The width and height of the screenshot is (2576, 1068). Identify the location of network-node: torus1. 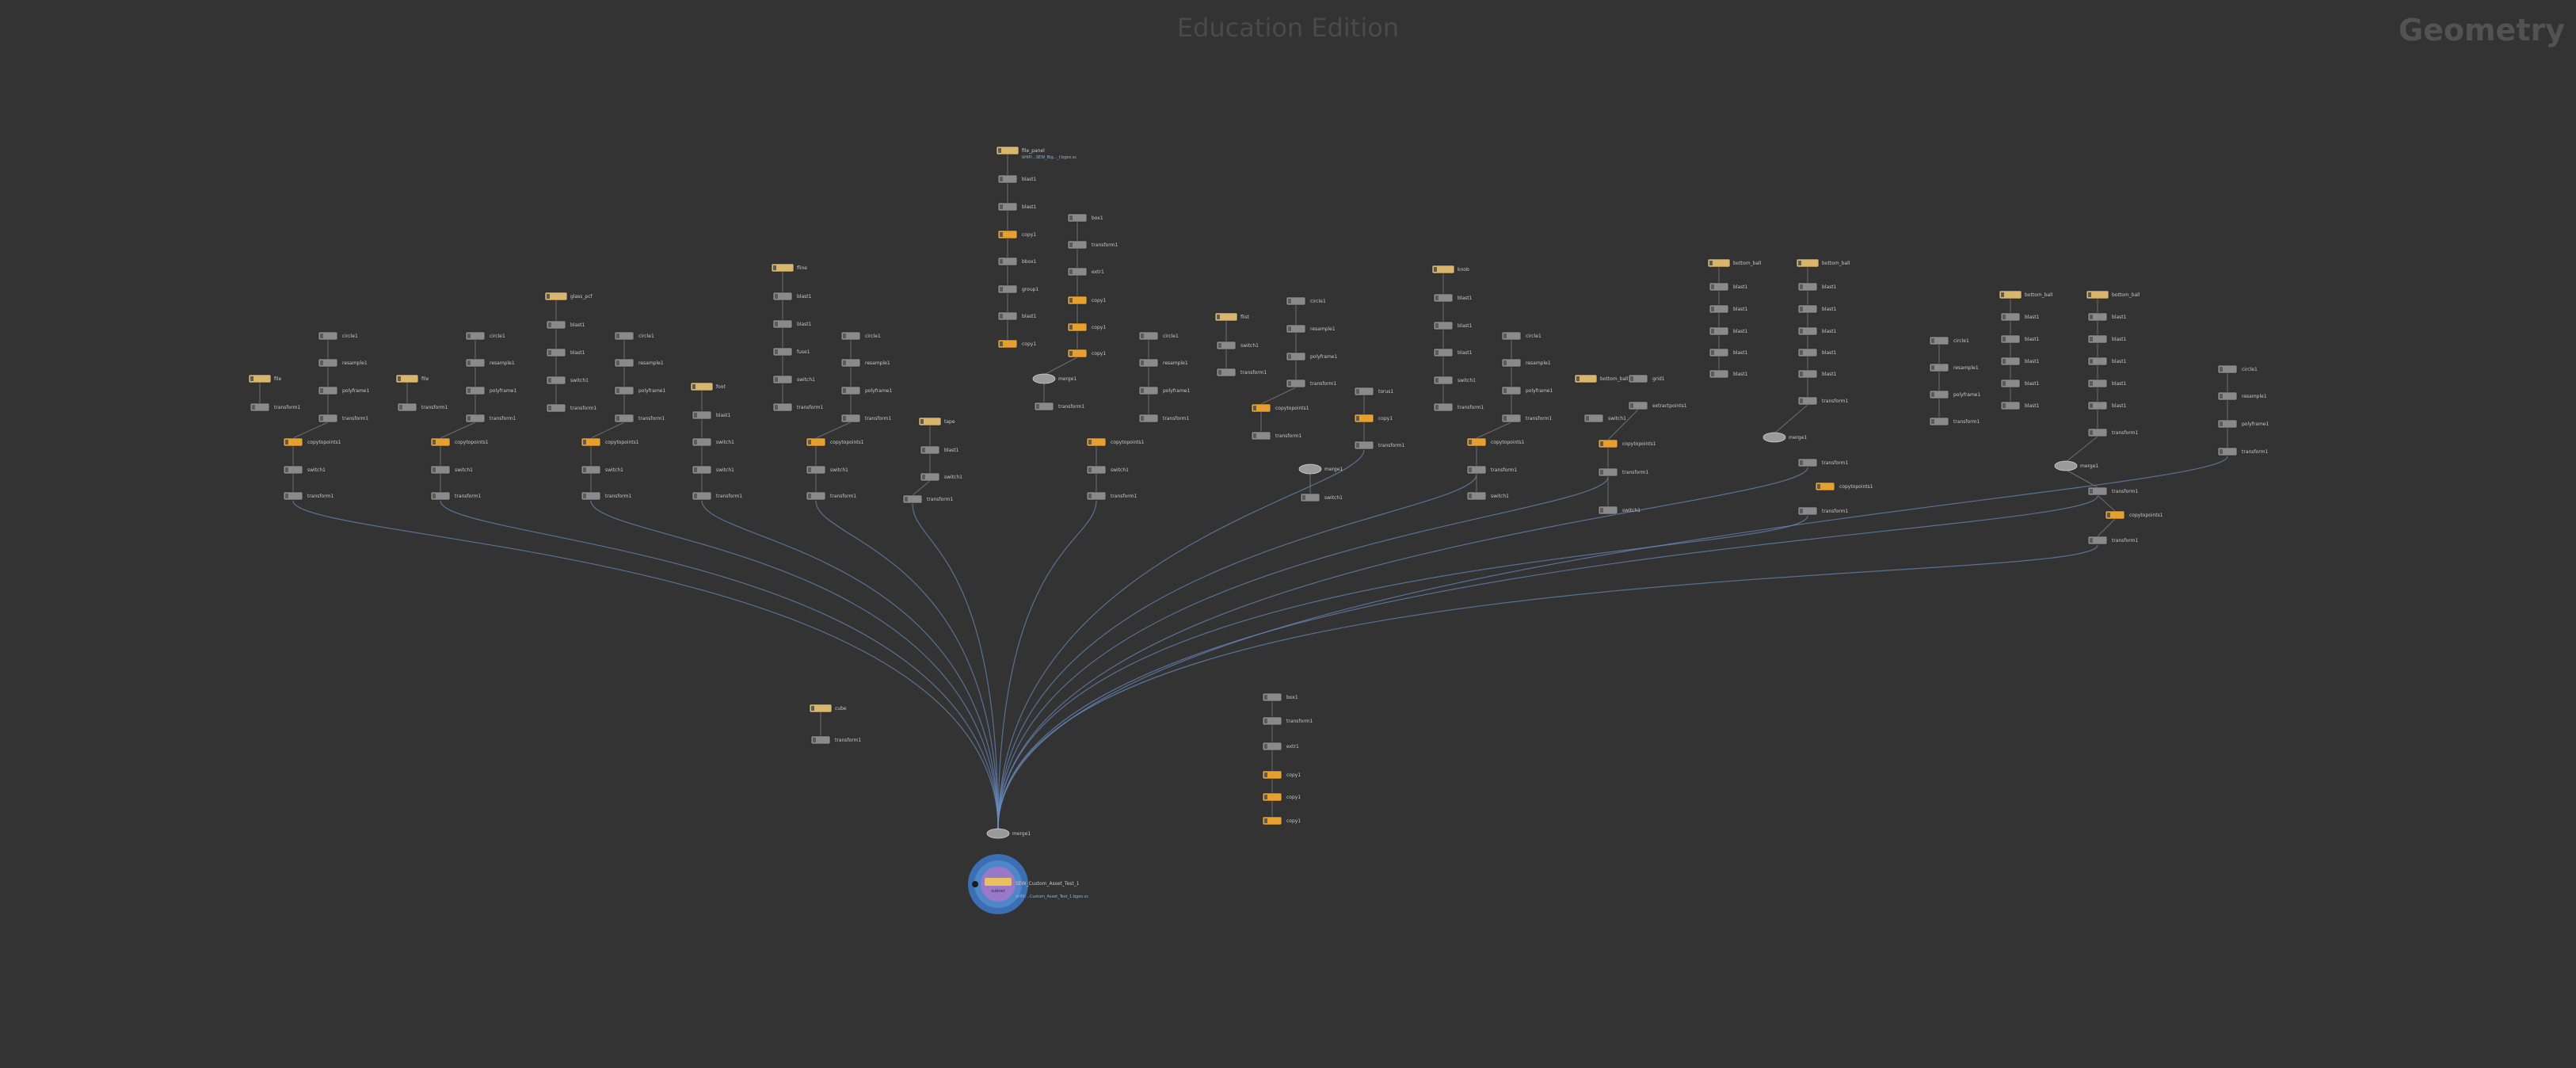
(1373, 391).